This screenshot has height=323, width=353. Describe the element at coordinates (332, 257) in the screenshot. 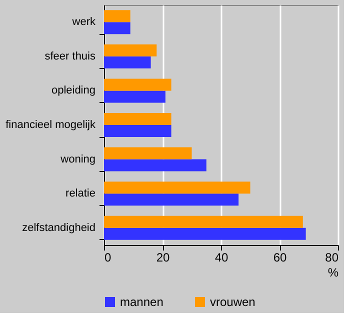

I see `x-tick-label: 80` at that location.